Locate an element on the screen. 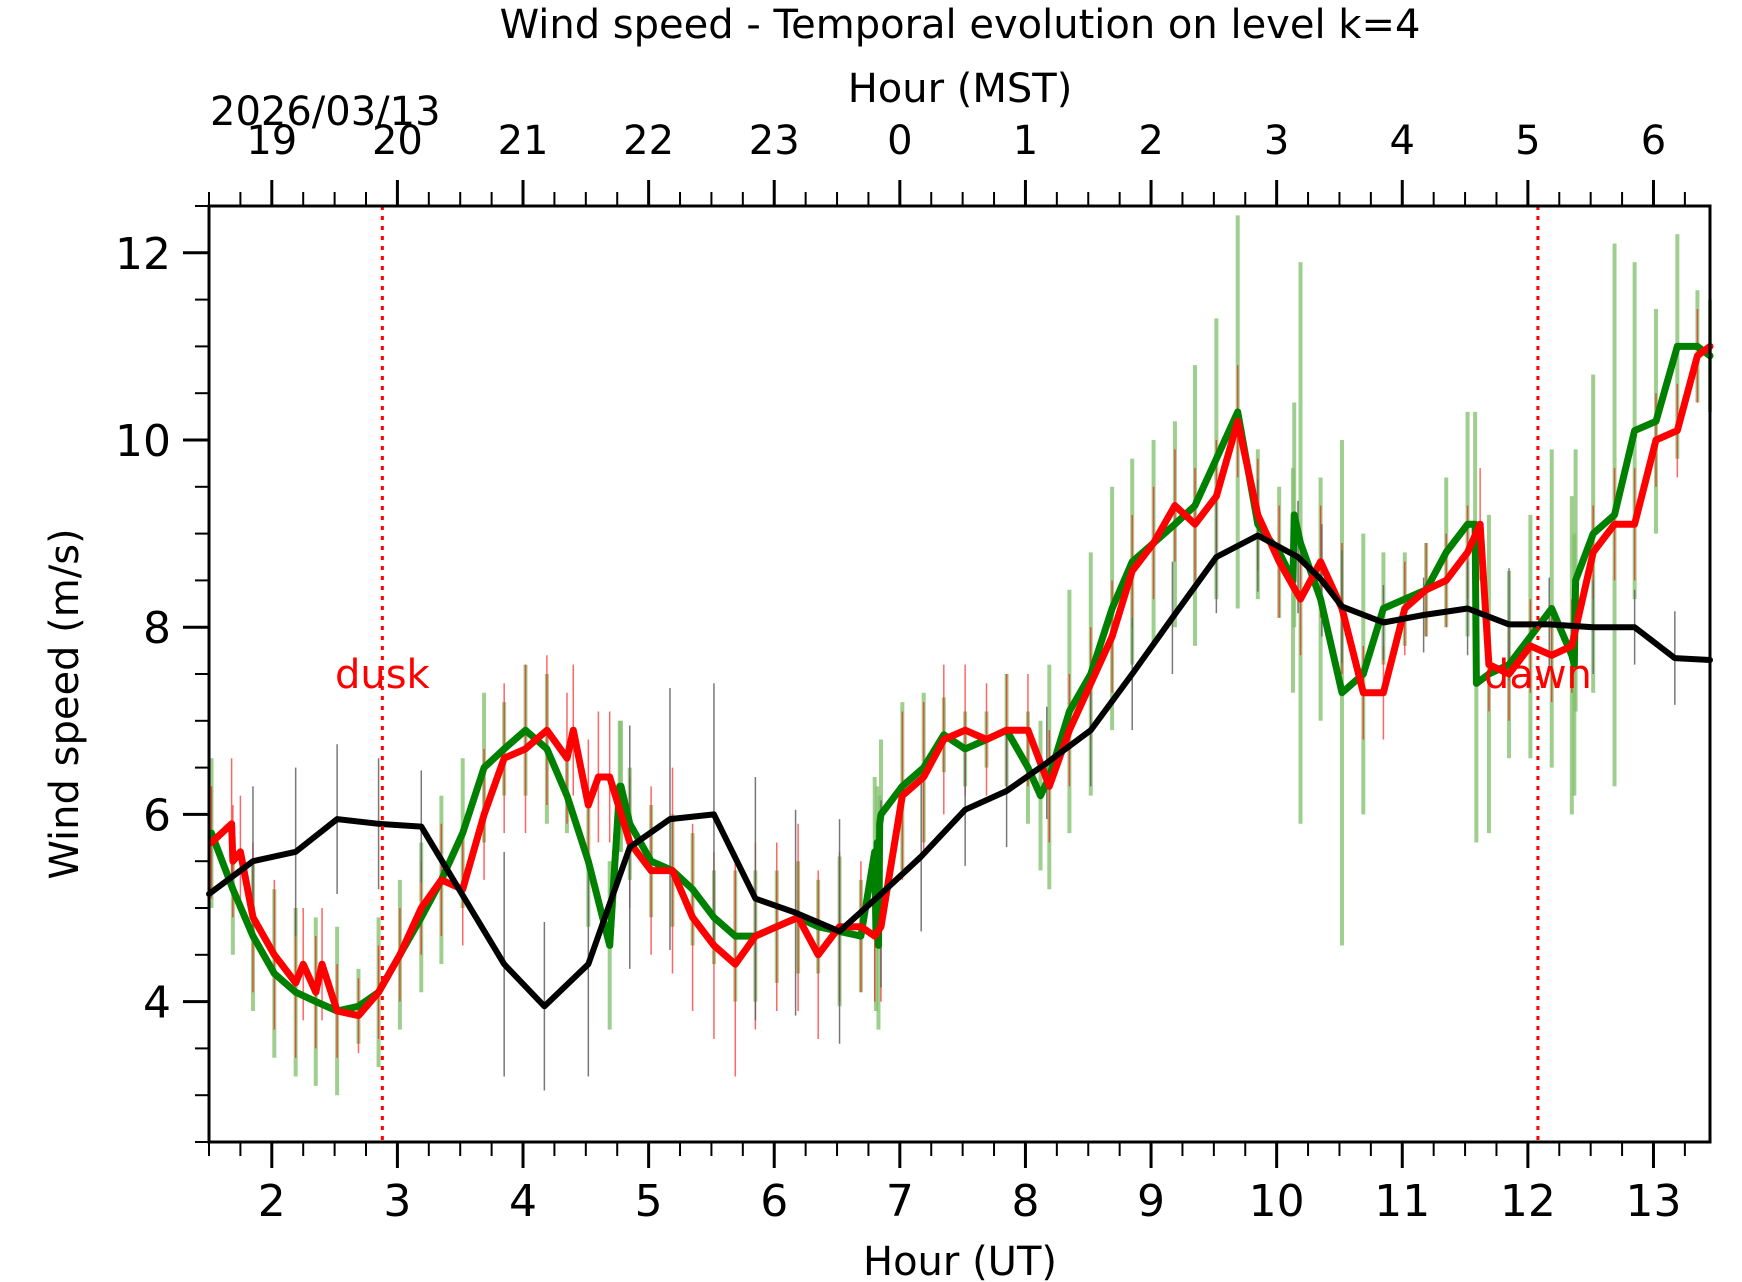 This screenshot has width=1742, height=1282. x-tick-label: 7 is located at coordinates (900, 1201).